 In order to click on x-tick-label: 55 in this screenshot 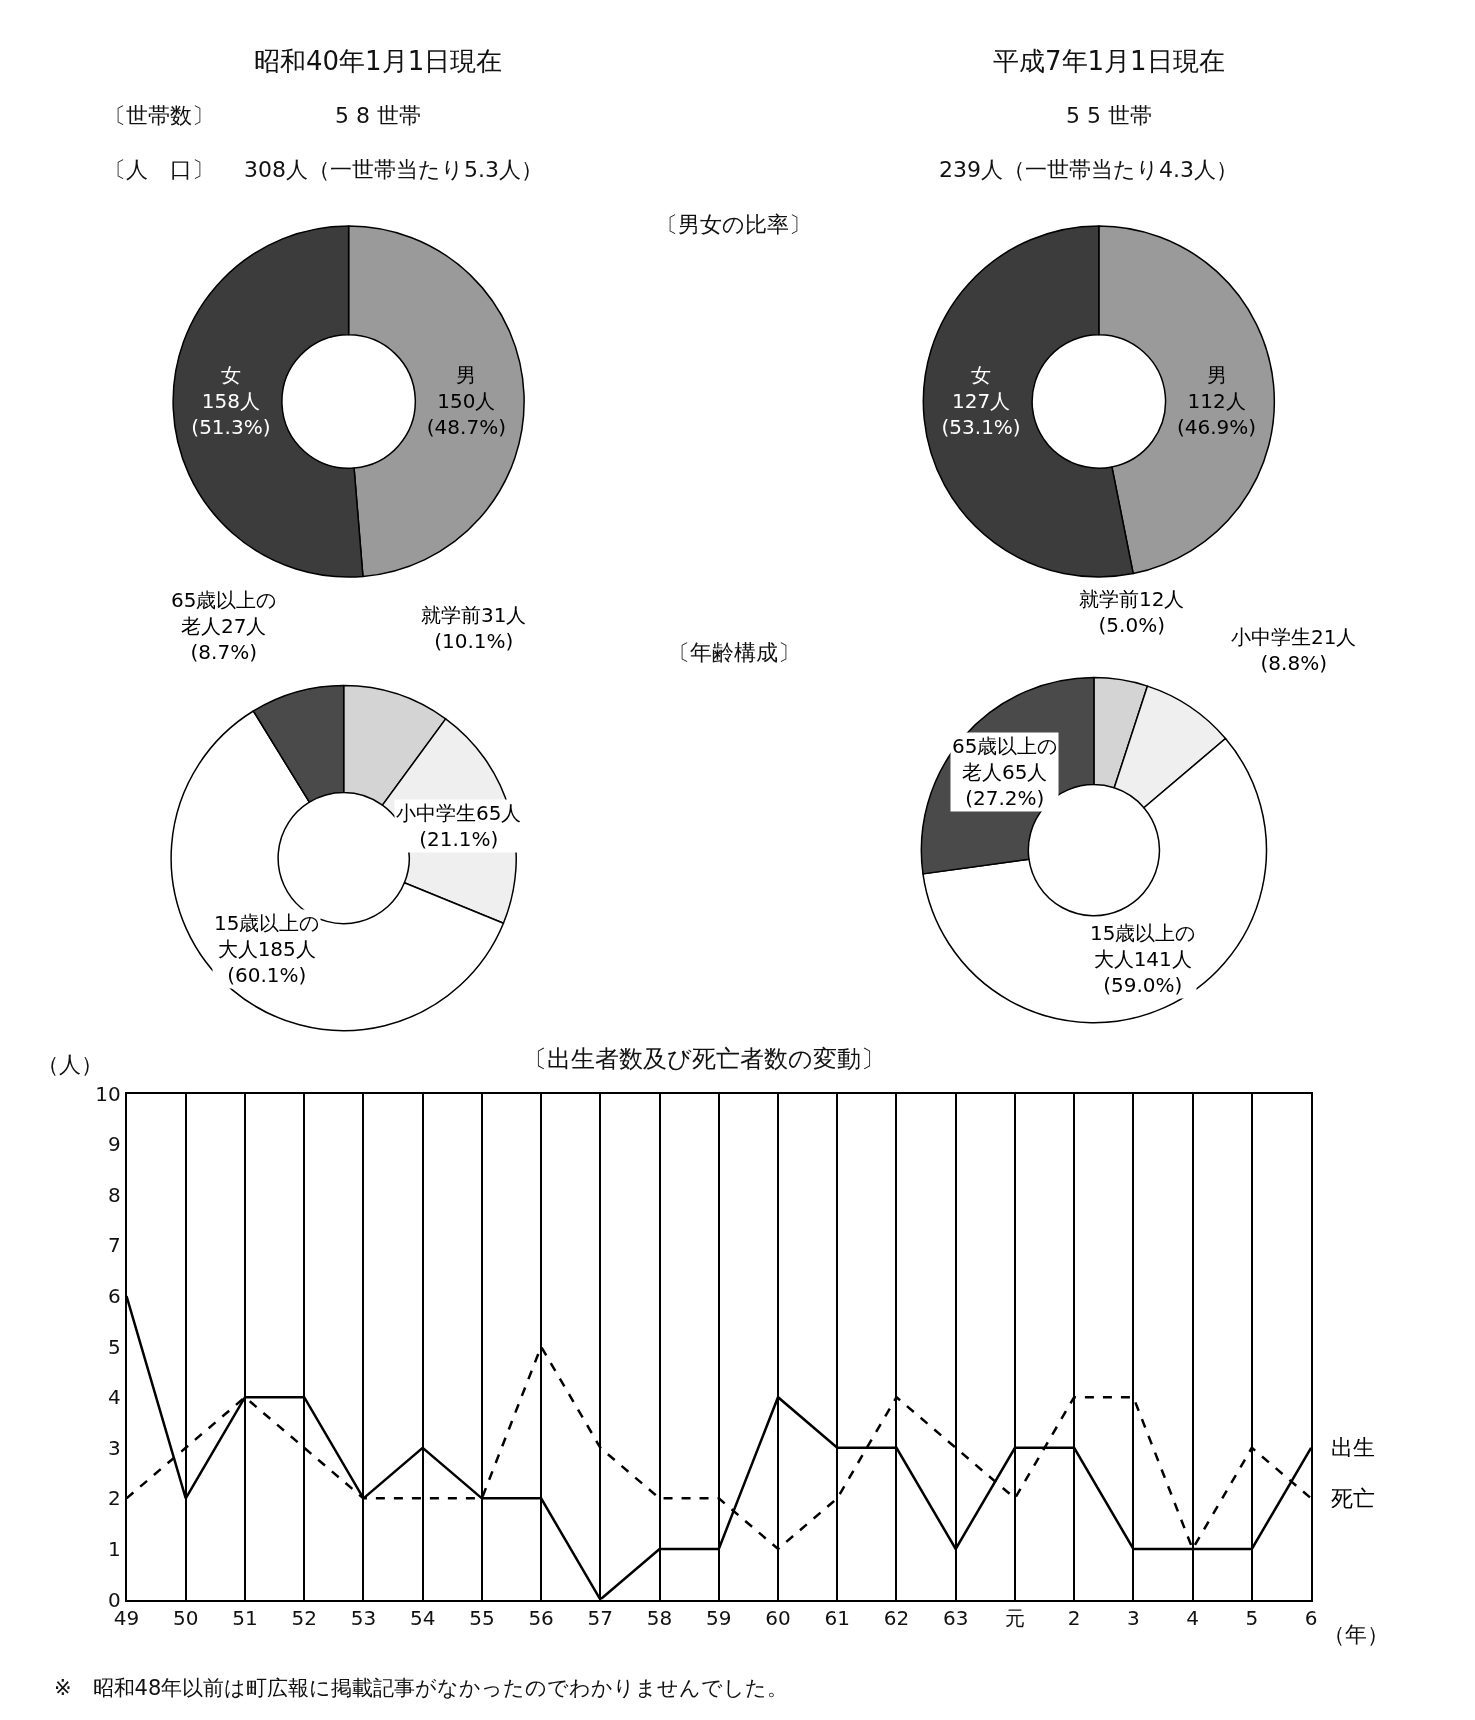, I will do `click(482, 1618)`.